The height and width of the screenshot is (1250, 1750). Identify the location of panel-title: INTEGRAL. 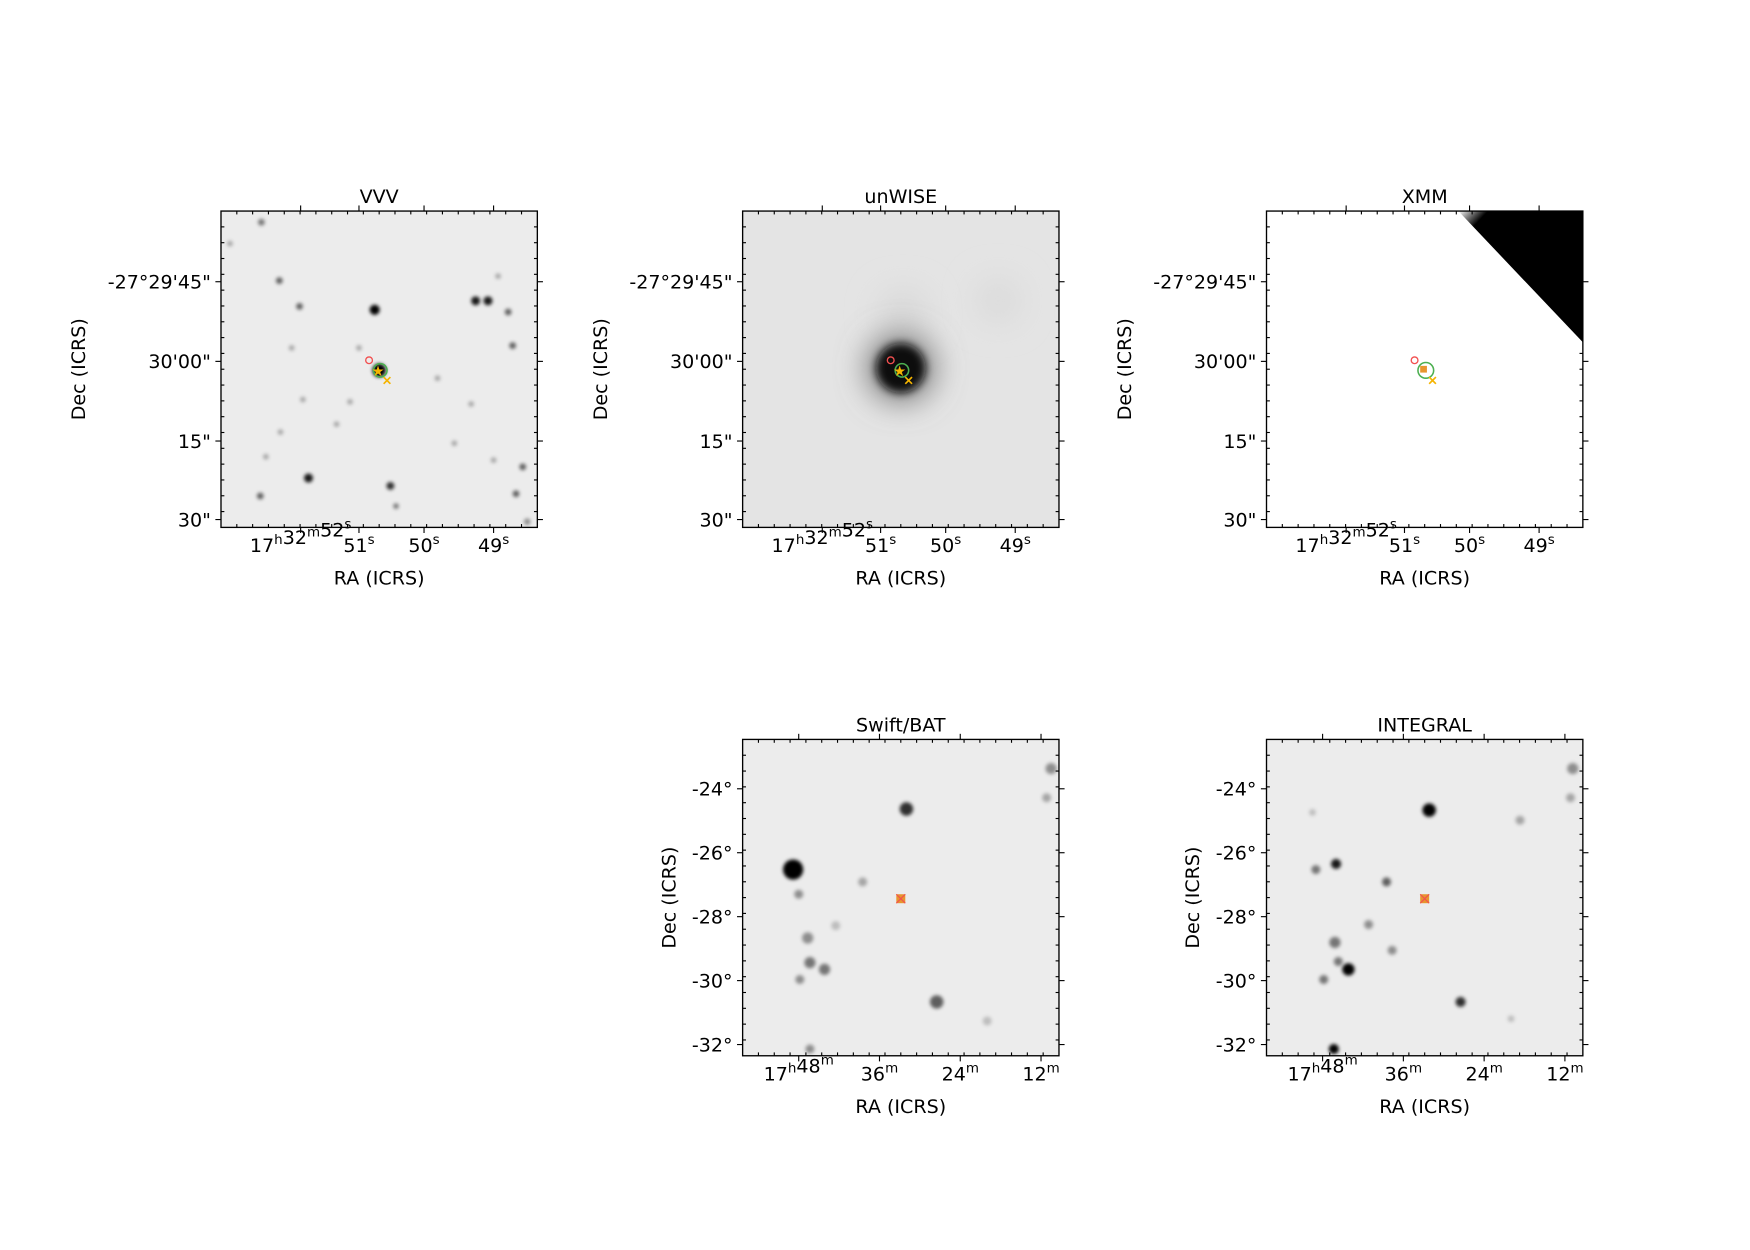
(1424, 726).